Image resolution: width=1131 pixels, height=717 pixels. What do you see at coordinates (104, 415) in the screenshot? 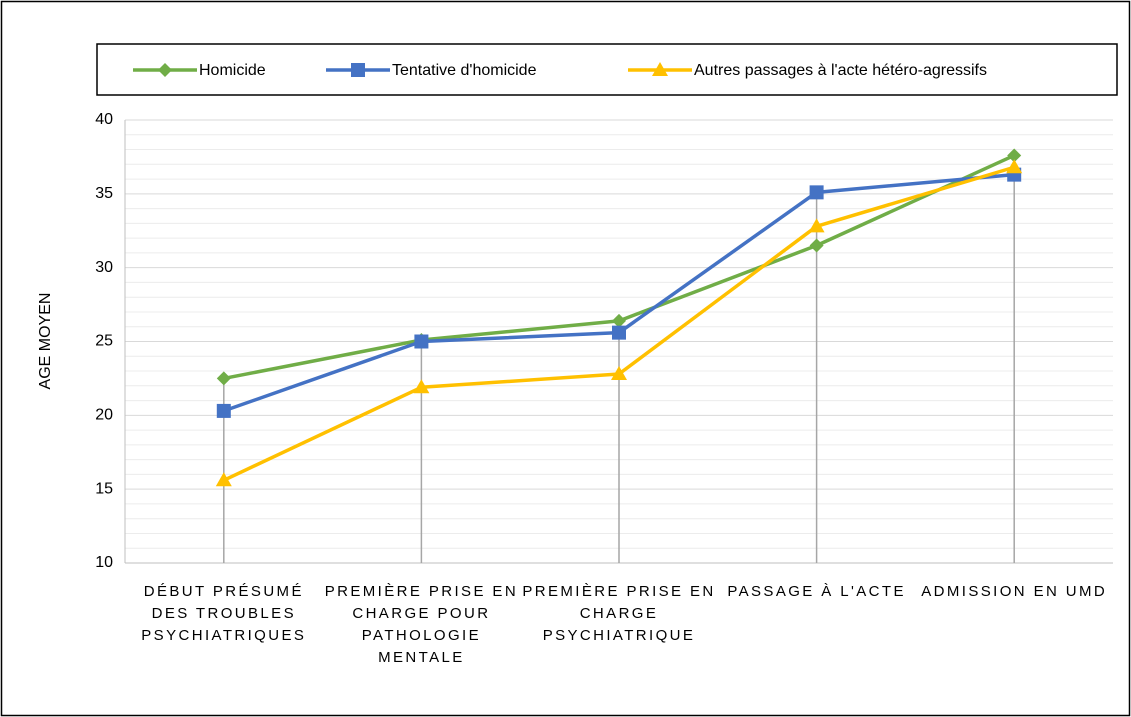
I see `y-tick-label: 20` at bounding box center [104, 415].